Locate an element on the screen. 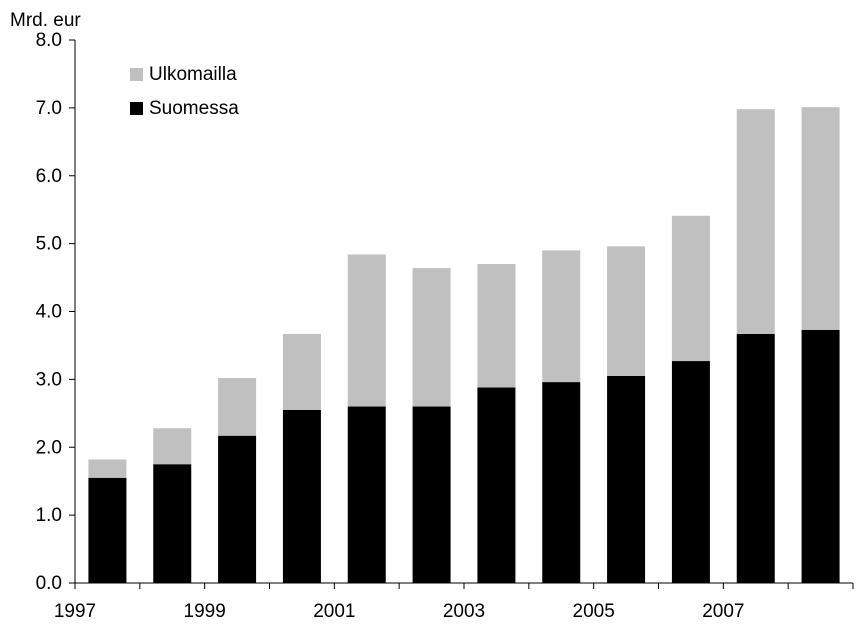  bar-ulkomailla-2000 is located at coordinates (301, 371).